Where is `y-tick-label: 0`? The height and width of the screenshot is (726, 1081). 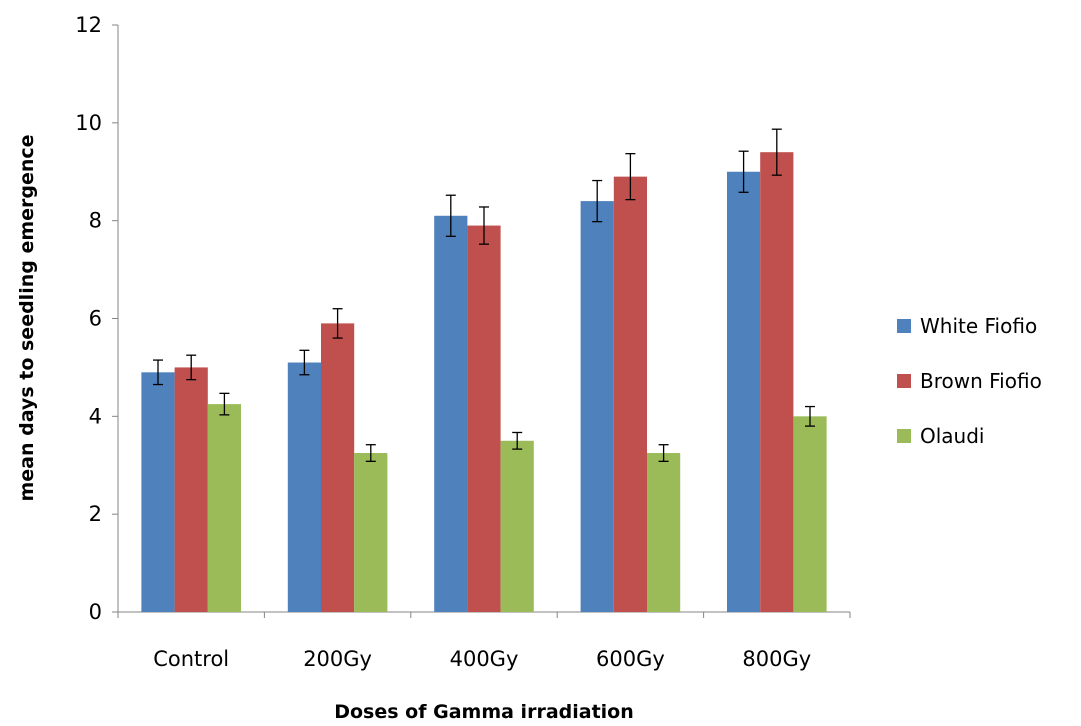
y-tick-label: 0 is located at coordinates (95, 612).